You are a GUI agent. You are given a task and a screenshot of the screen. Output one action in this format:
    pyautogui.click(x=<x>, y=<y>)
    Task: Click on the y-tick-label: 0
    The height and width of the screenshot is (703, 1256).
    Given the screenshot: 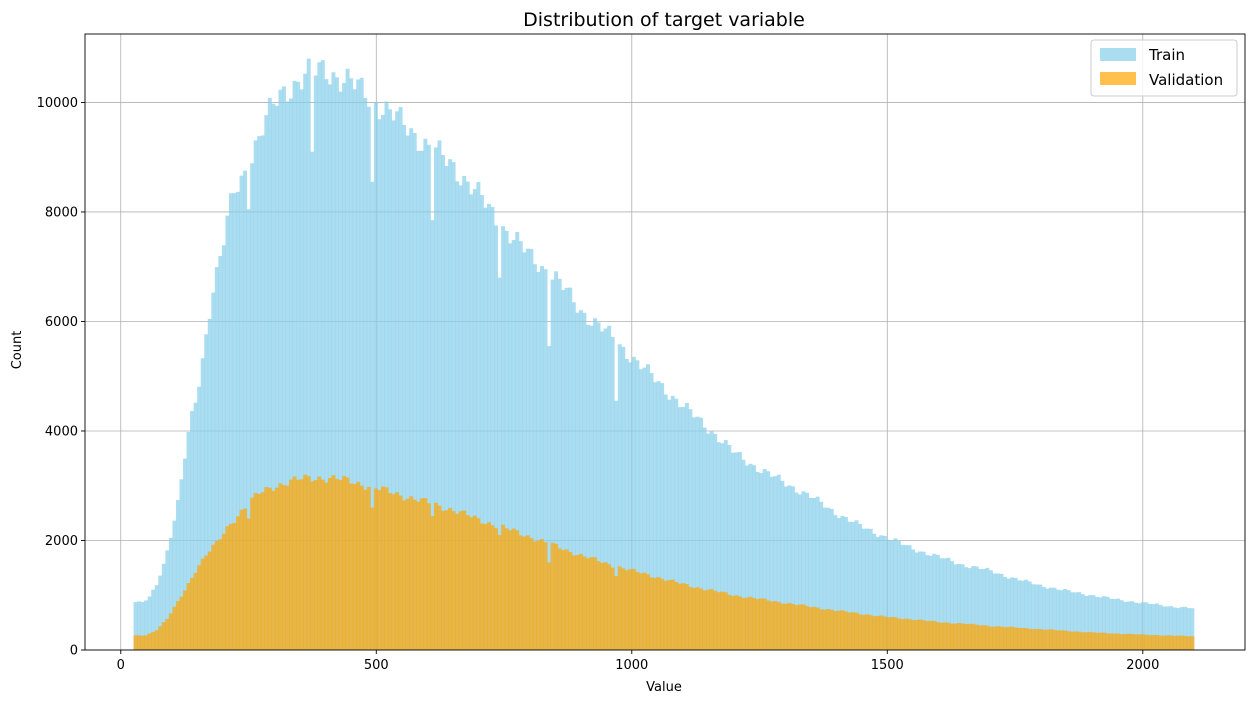 What is the action you would take?
    pyautogui.click(x=74, y=651)
    